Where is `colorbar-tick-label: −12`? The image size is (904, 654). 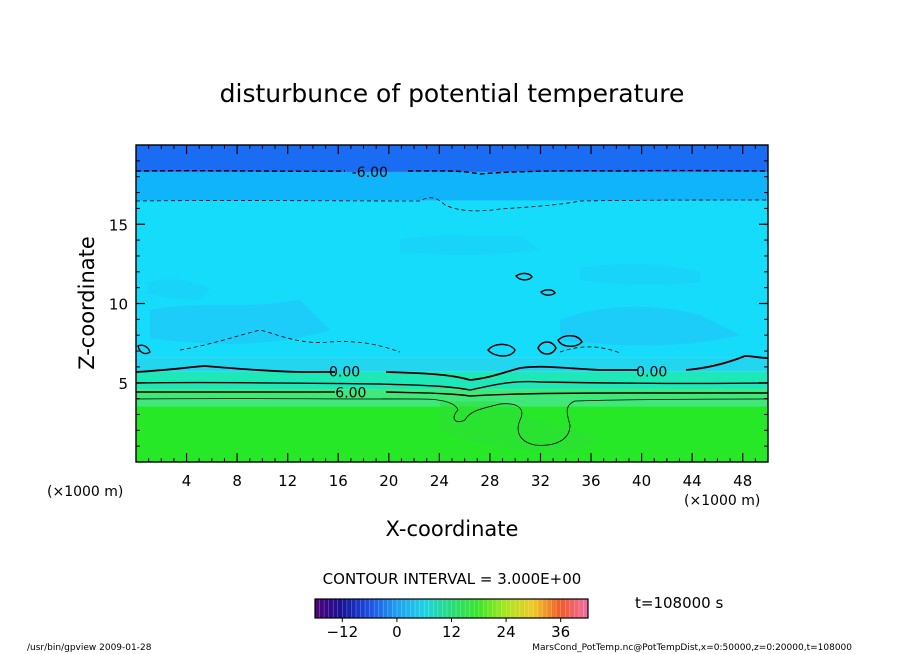 colorbar-tick-label: −12 is located at coordinates (342, 632).